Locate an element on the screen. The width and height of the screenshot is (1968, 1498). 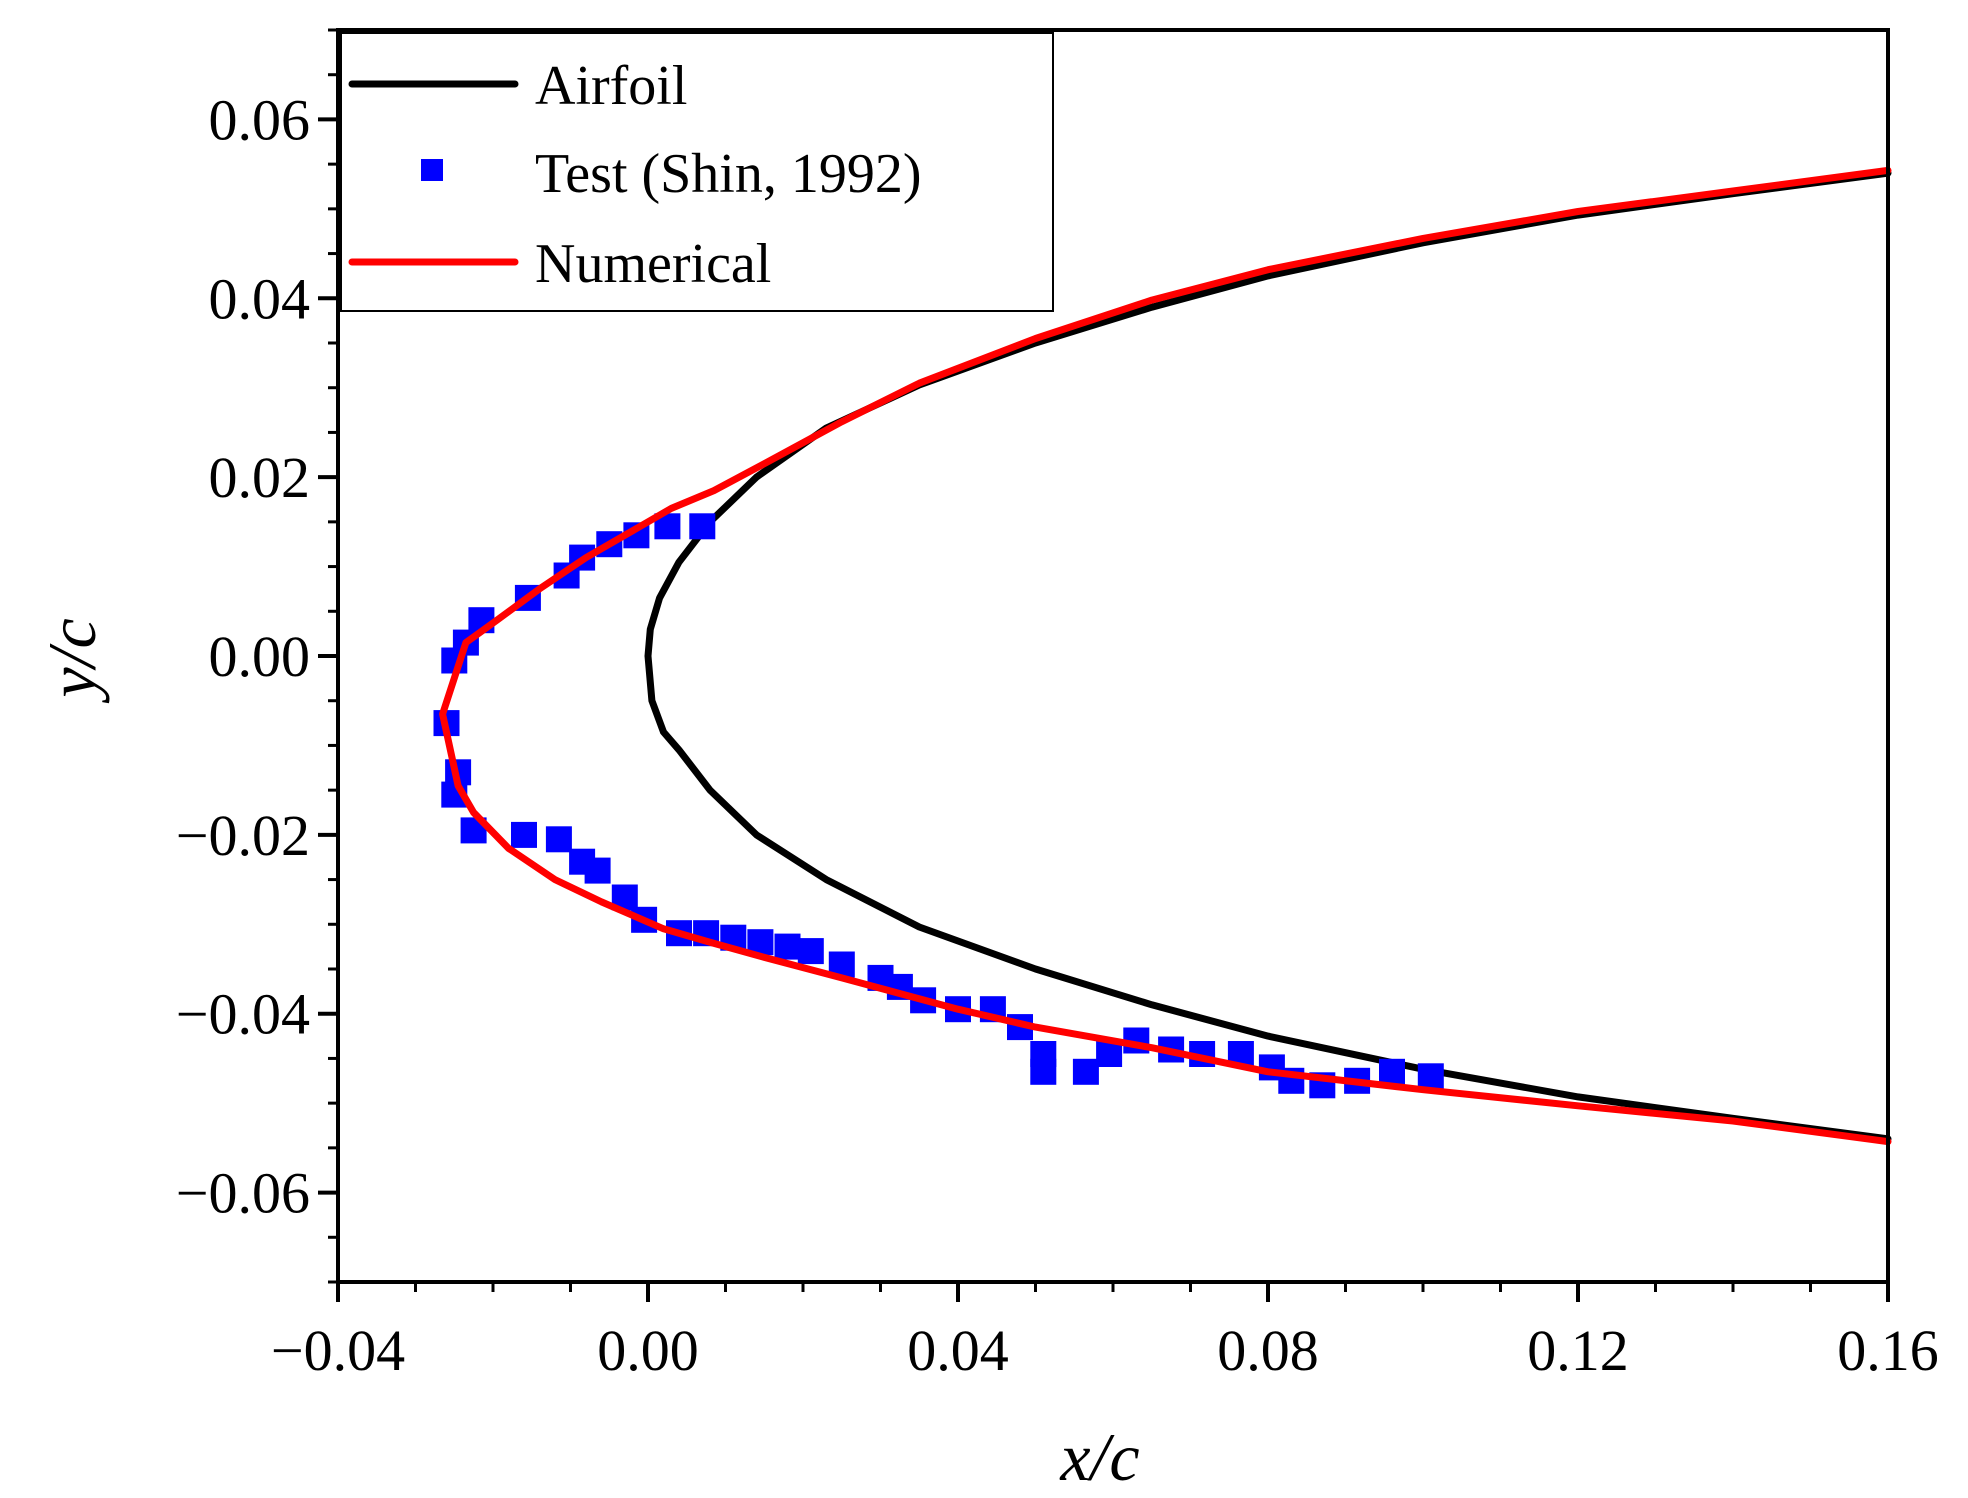
x-tick-label: 0.12 is located at coordinates (1578, 1350).